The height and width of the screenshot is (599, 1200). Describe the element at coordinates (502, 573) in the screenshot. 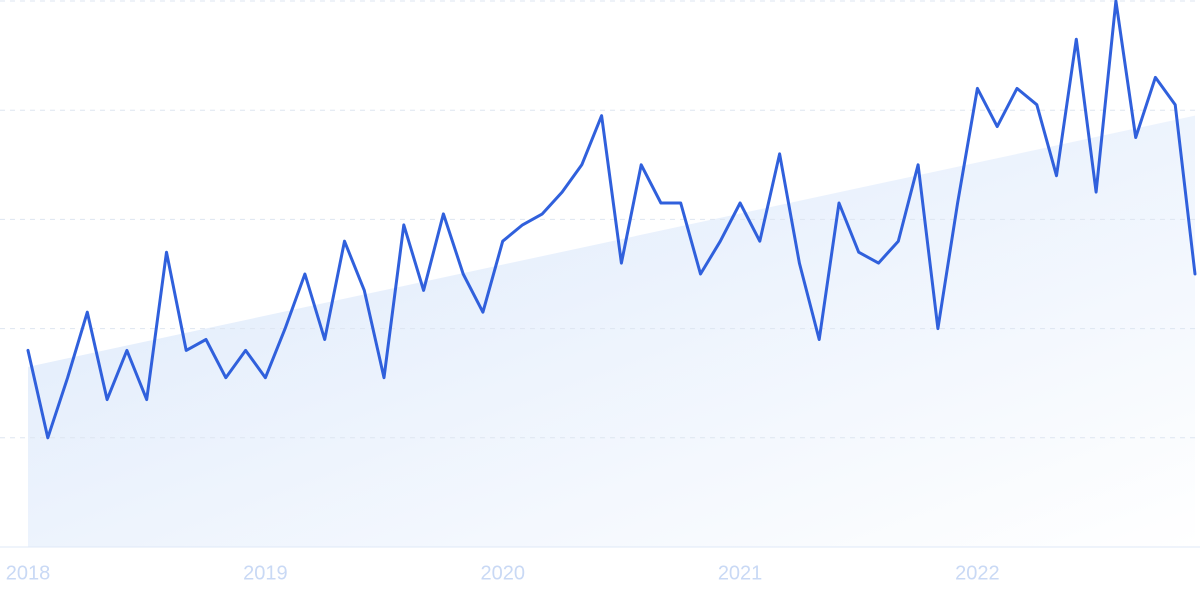

I see `x-tick-label: 2020` at that location.